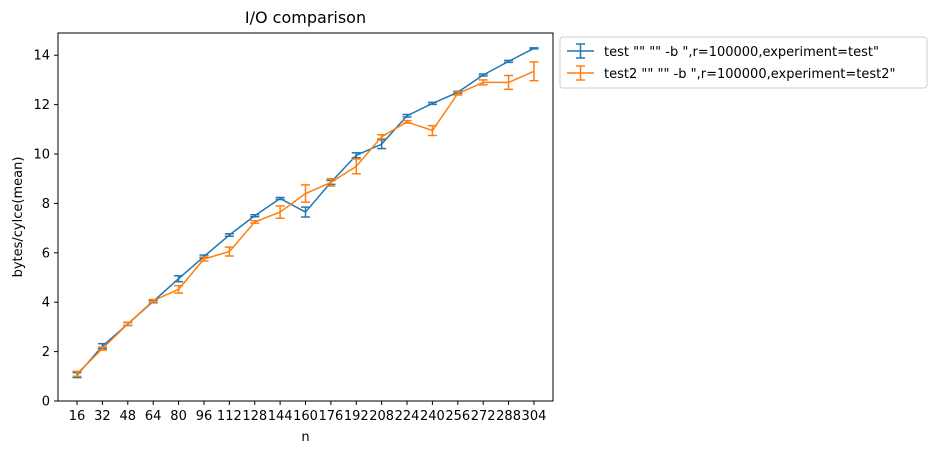 This screenshot has width=935, height=455. I want to click on x-tick-label: 288, so click(508, 416).